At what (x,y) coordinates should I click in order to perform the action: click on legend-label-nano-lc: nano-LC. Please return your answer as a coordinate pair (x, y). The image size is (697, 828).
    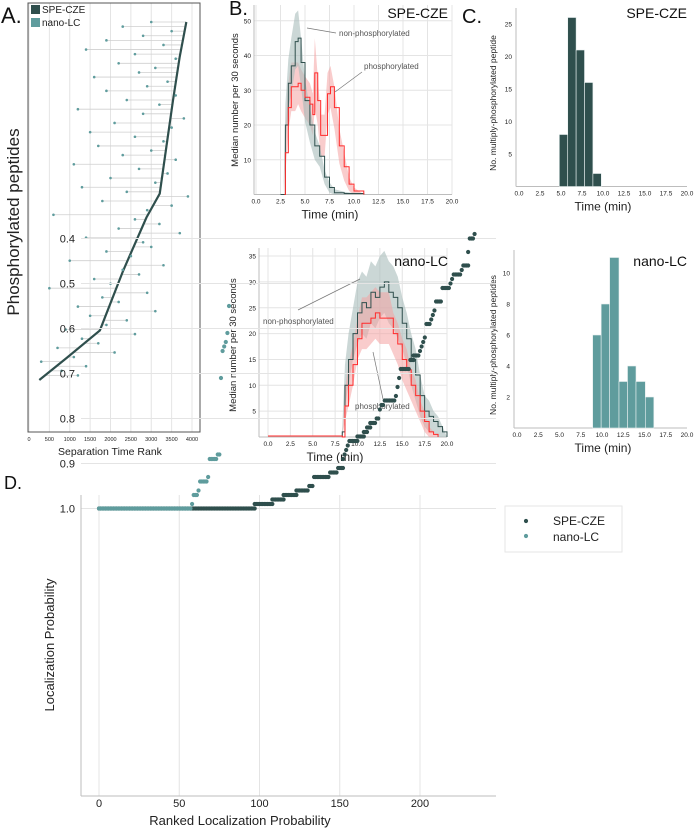
    Looking at the image, I should click on (576, 537).